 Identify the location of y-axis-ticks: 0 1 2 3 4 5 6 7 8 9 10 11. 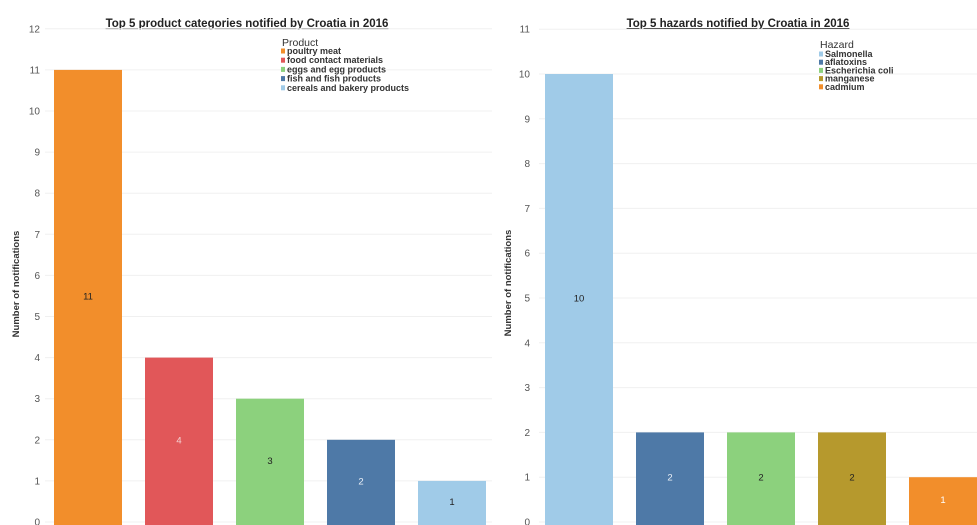
(525, 275).